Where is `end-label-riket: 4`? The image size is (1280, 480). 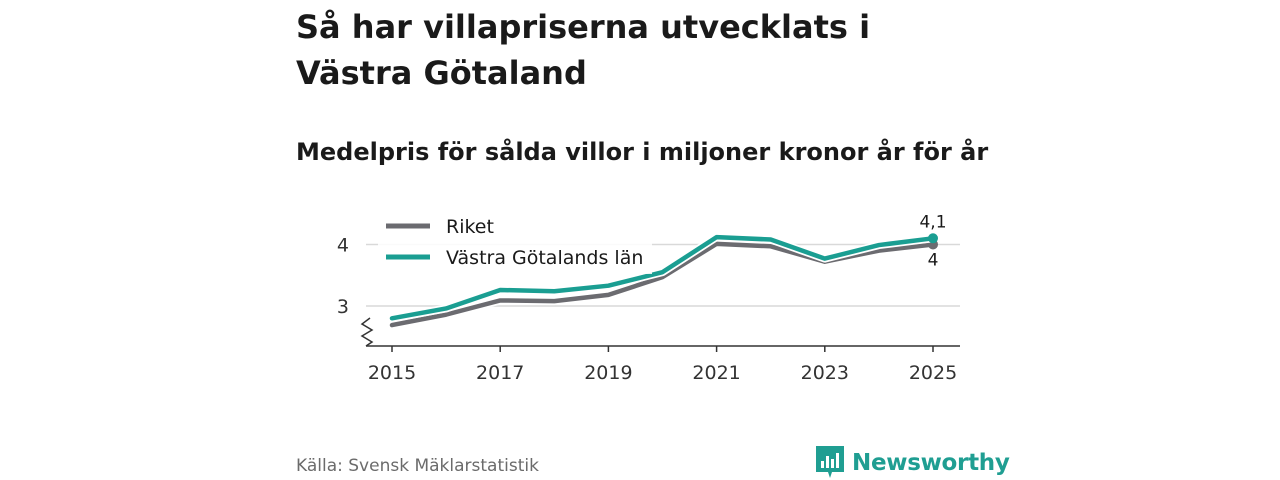 end-label-riket: 4 is located at coordinates (933, 260).